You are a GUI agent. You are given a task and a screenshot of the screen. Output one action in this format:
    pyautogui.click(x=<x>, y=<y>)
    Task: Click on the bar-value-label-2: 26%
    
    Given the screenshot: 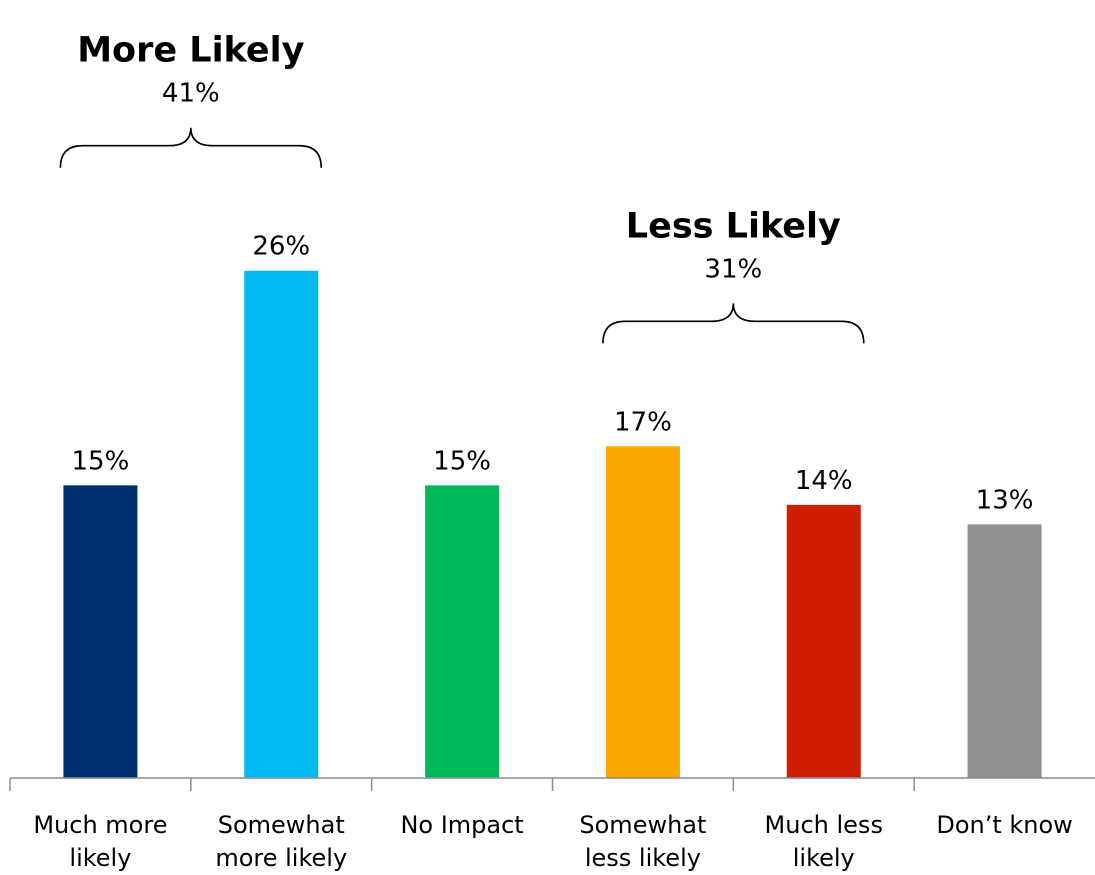 What is the action you would take?
    pyautogui.click(x=281, y=247)
    